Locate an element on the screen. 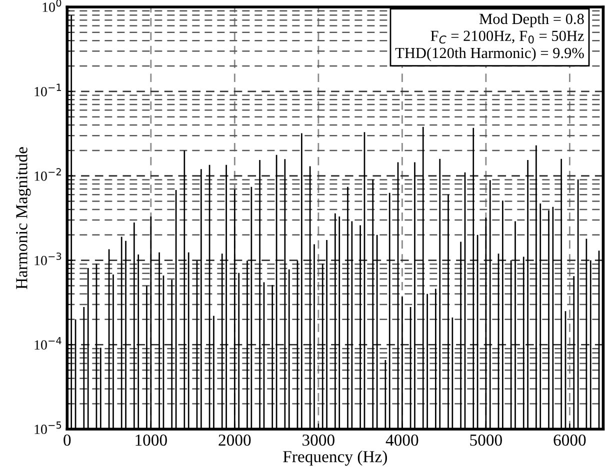  x-tick-label: 6000 is located at coordinates (570, 440).